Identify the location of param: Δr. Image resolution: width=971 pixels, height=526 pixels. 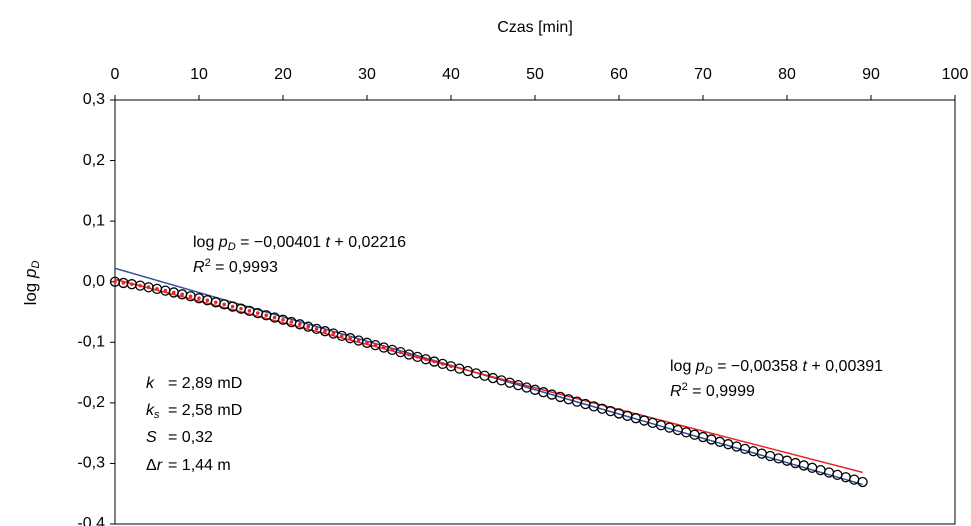
(154, 465).